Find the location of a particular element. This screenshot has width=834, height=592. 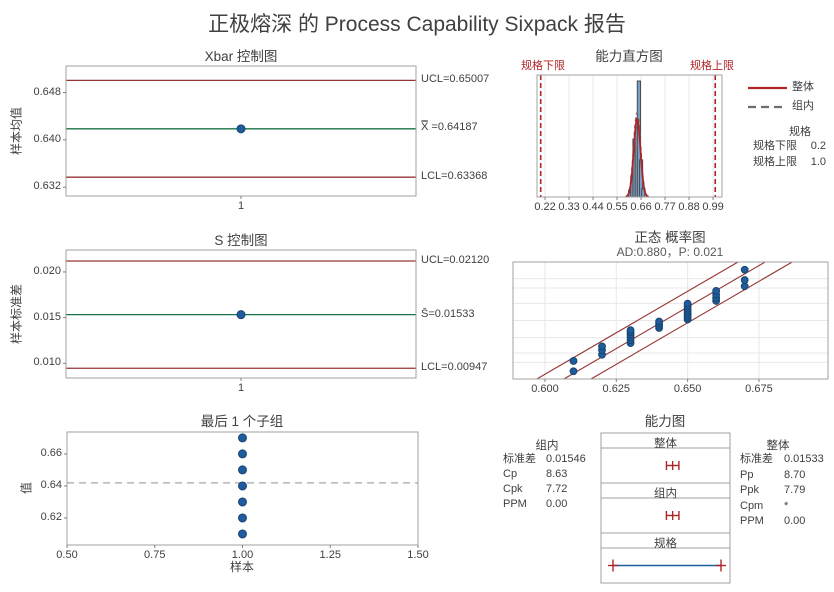

overall-stat-value: 8.70 is located at coordinates (795, 474).